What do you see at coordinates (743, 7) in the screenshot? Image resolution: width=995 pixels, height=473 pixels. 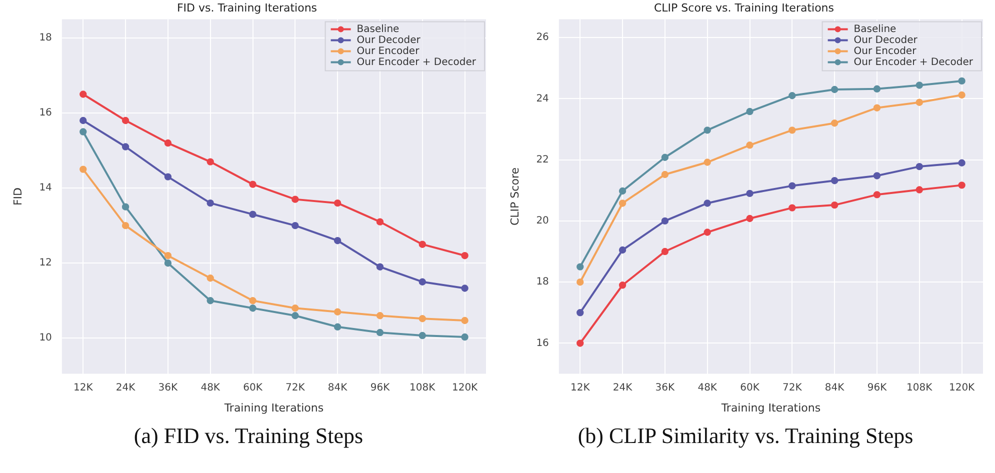 I see `chart-title: CLIP Score vs. Training Iterations` at bounding box center [743, 7].